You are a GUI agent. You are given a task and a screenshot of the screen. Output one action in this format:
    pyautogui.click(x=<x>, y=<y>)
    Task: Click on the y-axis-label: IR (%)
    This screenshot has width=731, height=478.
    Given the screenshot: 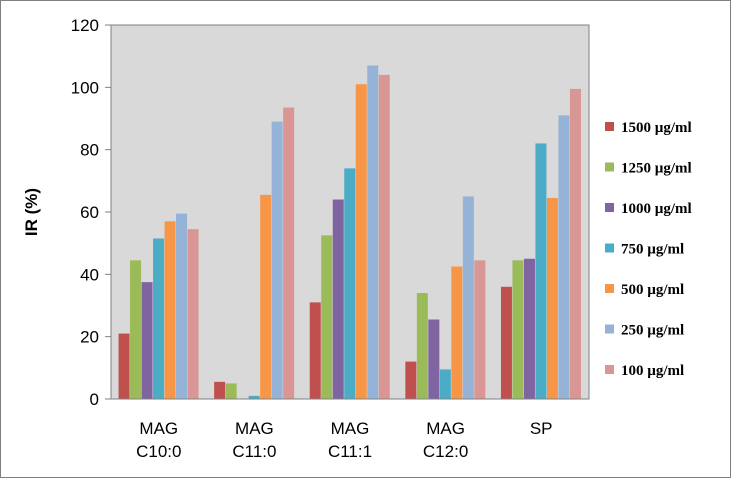 What is the action you would take?
    pyautogui.click(x=31, y=212)
    